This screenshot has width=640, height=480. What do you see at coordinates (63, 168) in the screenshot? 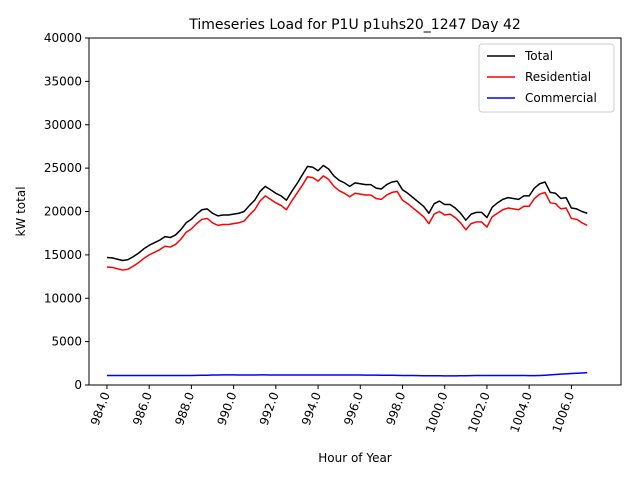
I see `y-tick-label: 25000` at bounding box center [63, 168].